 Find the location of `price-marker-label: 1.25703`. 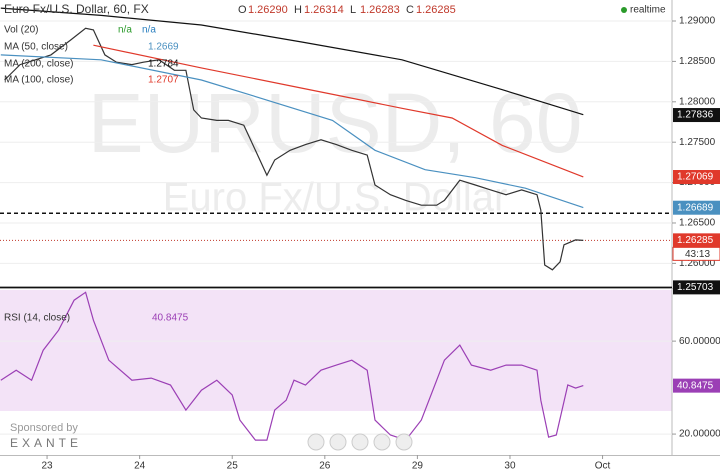

price-marker-label: 1.25703 is located at coordinates (695, 287).